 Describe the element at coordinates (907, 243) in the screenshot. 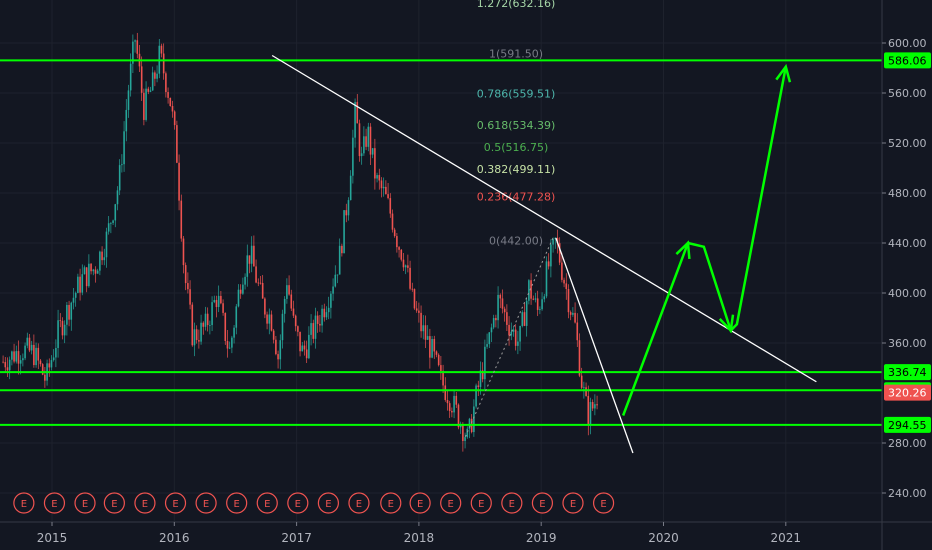

I see `price-tick-label: 440.00` at that location.